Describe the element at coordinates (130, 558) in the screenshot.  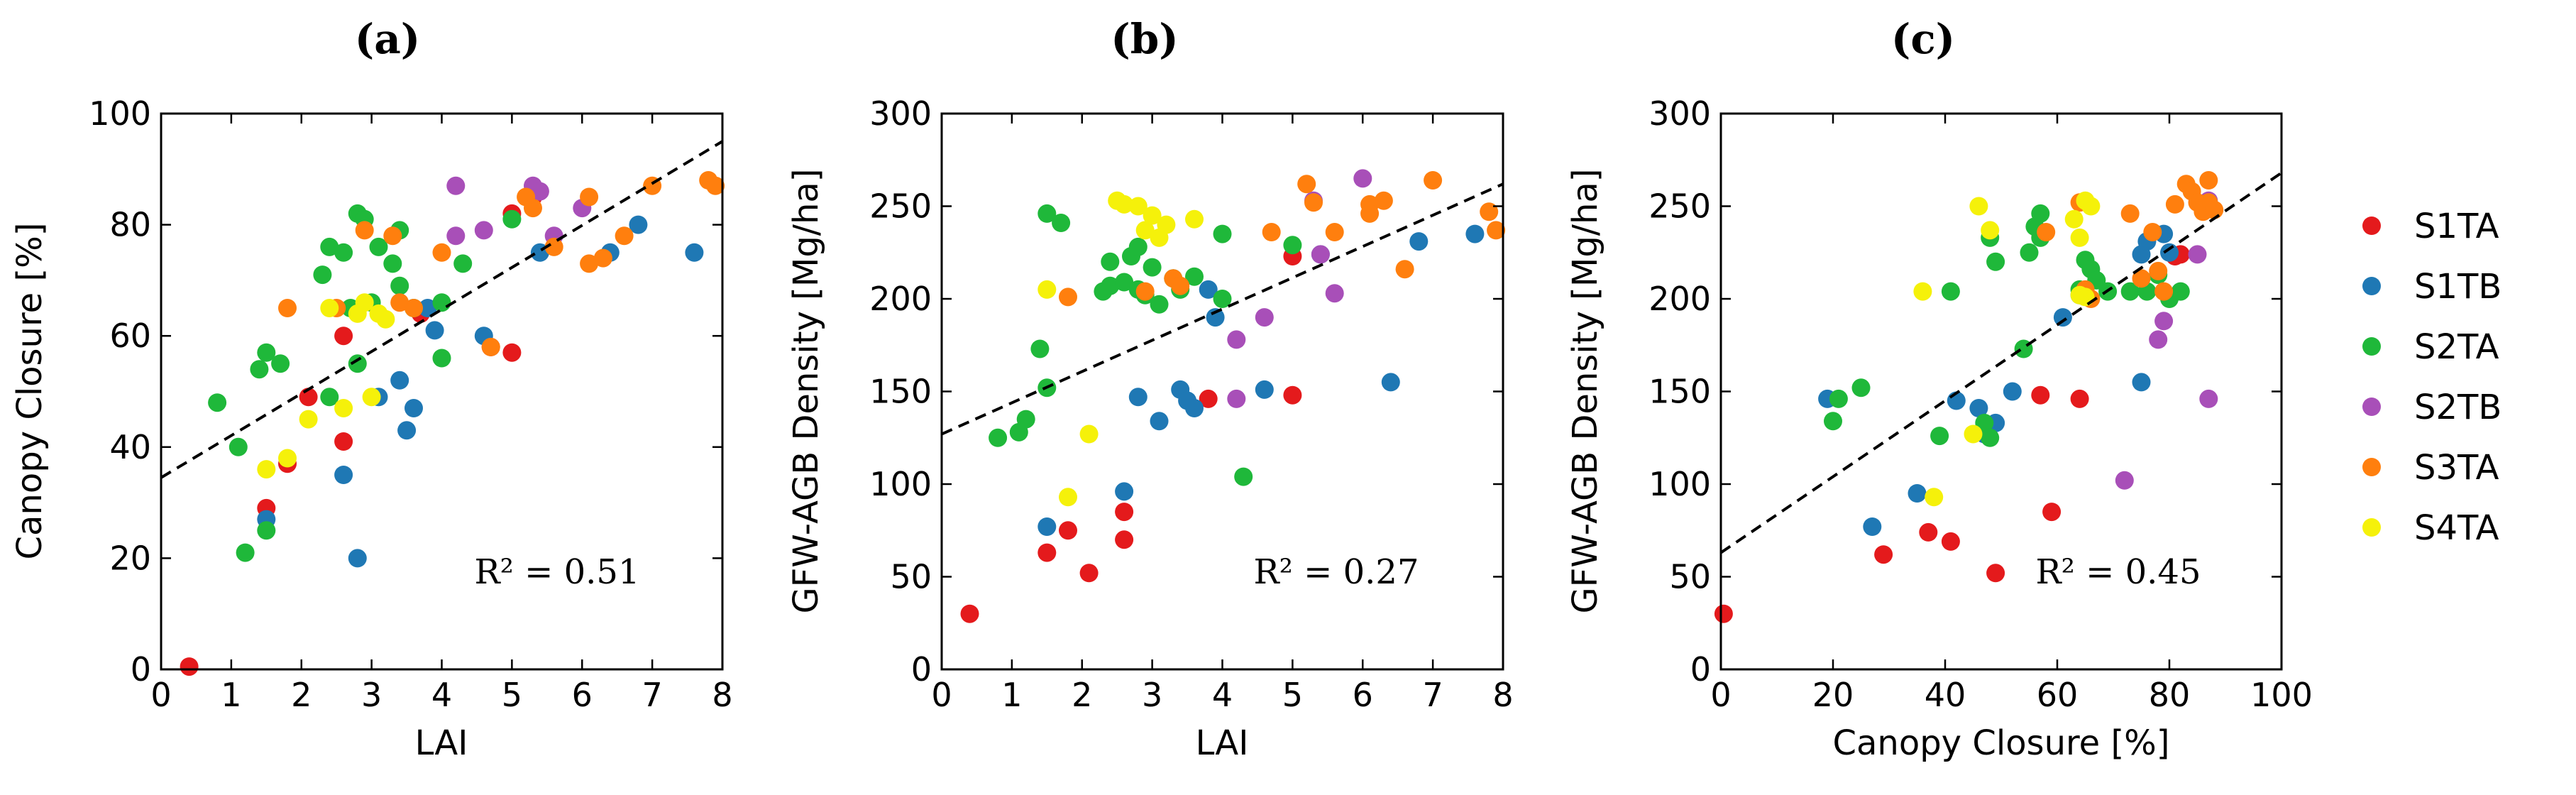
I see `y-tick-label: 20` at that location.